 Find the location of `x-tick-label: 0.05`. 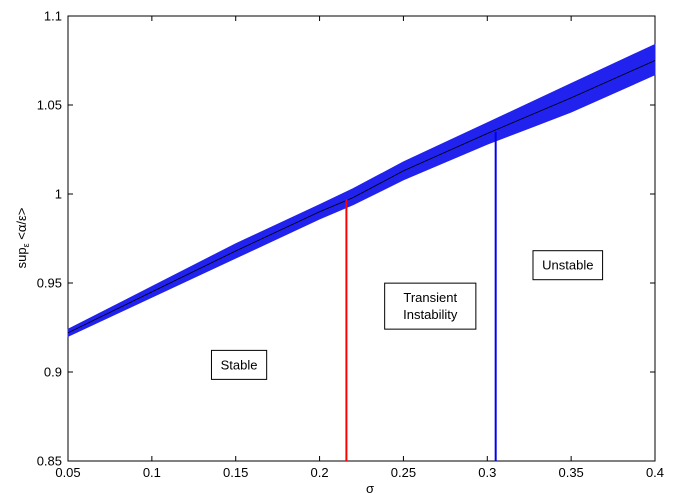

x-tick-label: 0.05 is located at coordinates (67, 472).